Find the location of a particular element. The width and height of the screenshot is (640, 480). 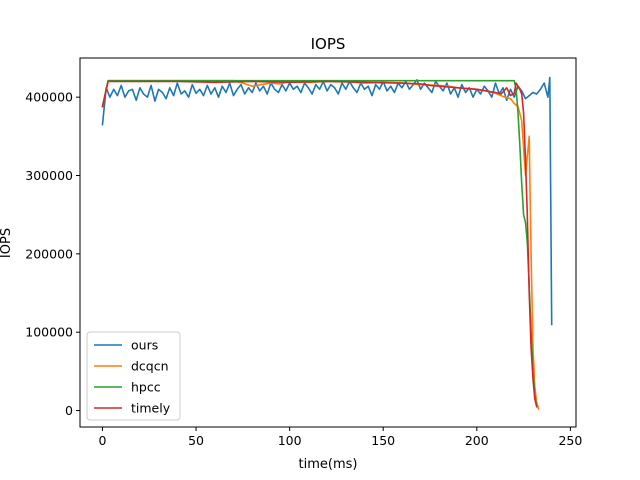

x-tick-label: 0 is located at coordinates (102, 440).